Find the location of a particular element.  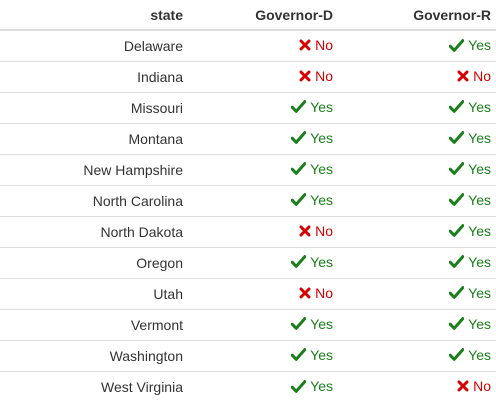

header-row: state Governor-D Governor-R is located at coordinates (248, 15).